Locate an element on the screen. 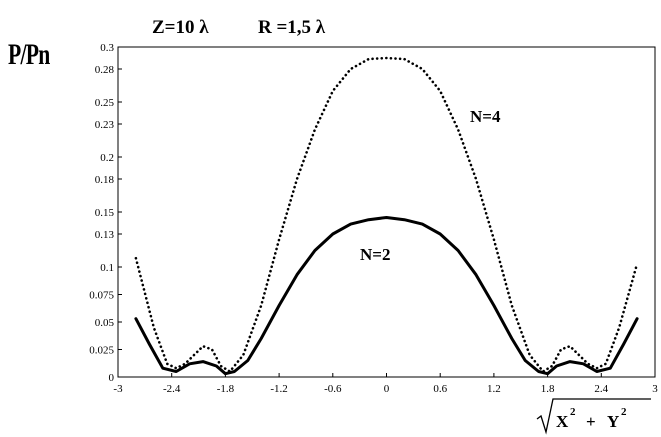 Image resolution: width=661 pixels, height=437 pixels. x-tick-label: -3 is located at coordinates (118, 389).